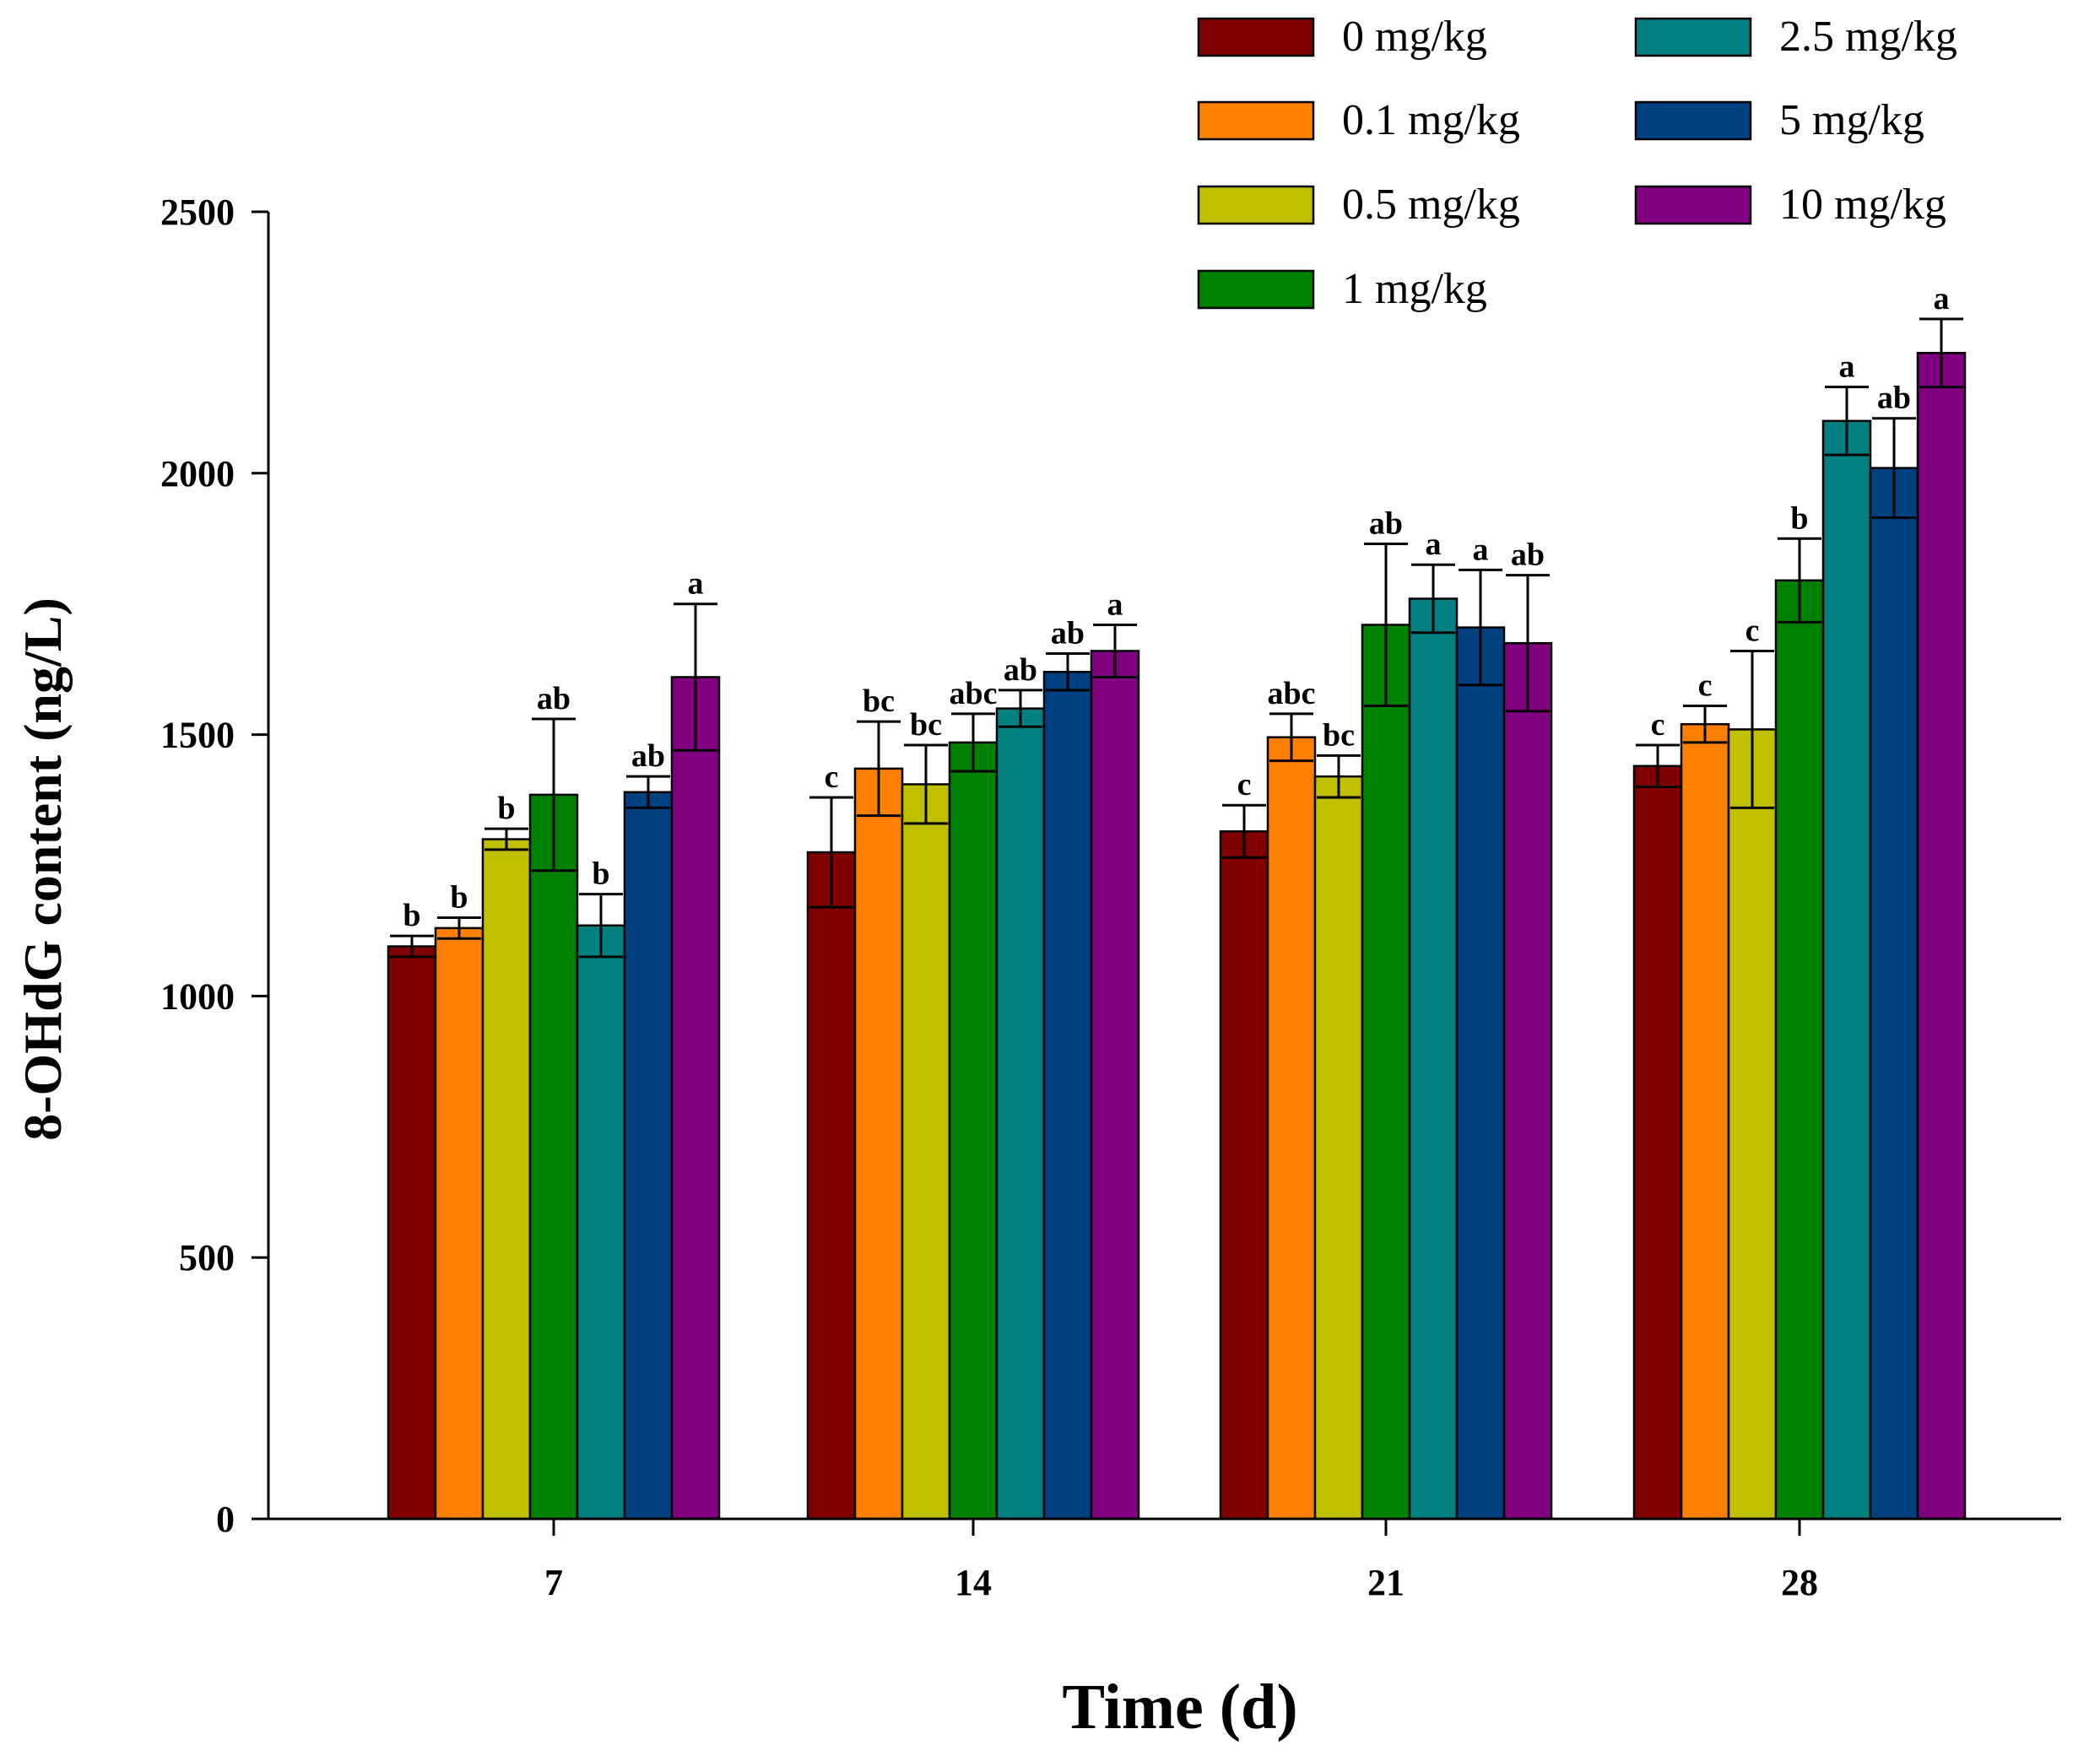 This screenshot has height=1756, width=2100. I want to click on significance-label-14-6: a, so click(1115, 604).